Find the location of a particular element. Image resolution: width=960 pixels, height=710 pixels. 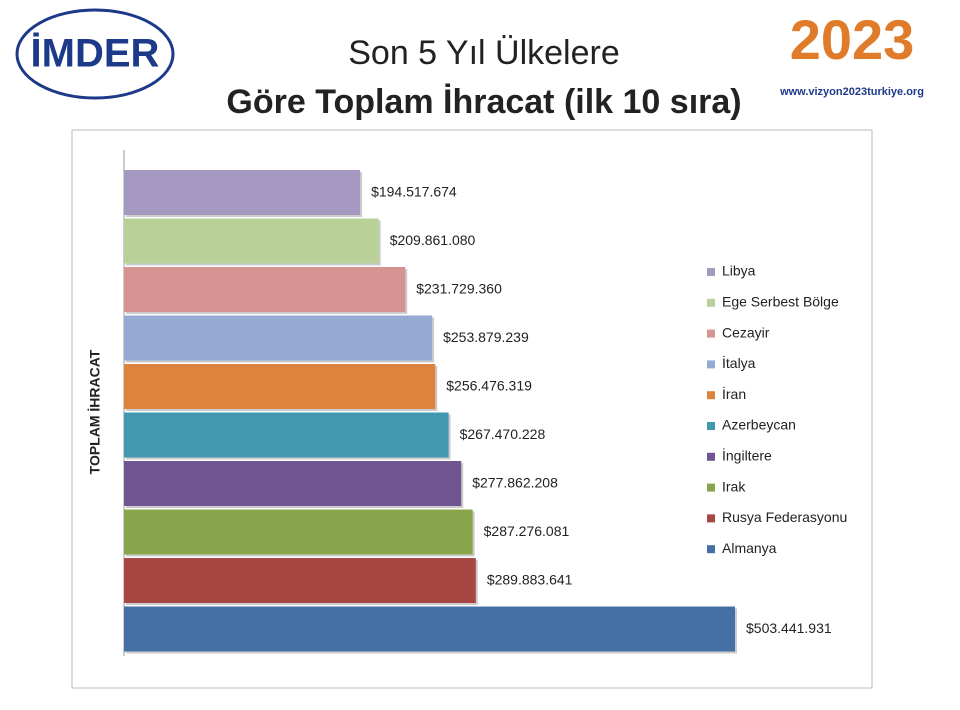

logo-left: İMDER is located at coordinates (95, 54).